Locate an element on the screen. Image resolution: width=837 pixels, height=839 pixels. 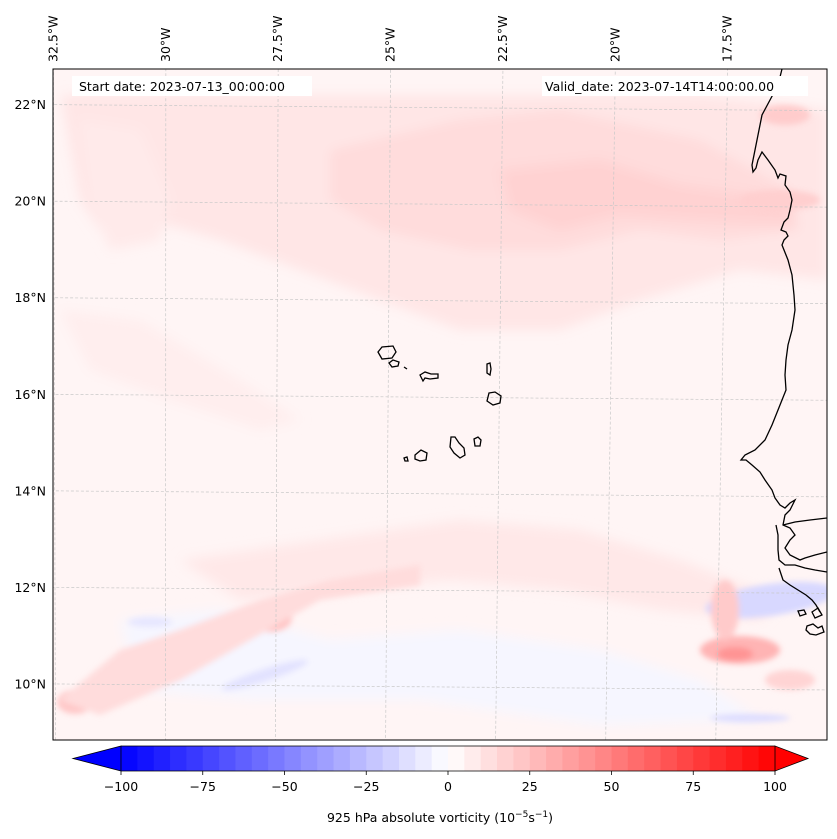
island-brava is located at coordinates (406, 459).